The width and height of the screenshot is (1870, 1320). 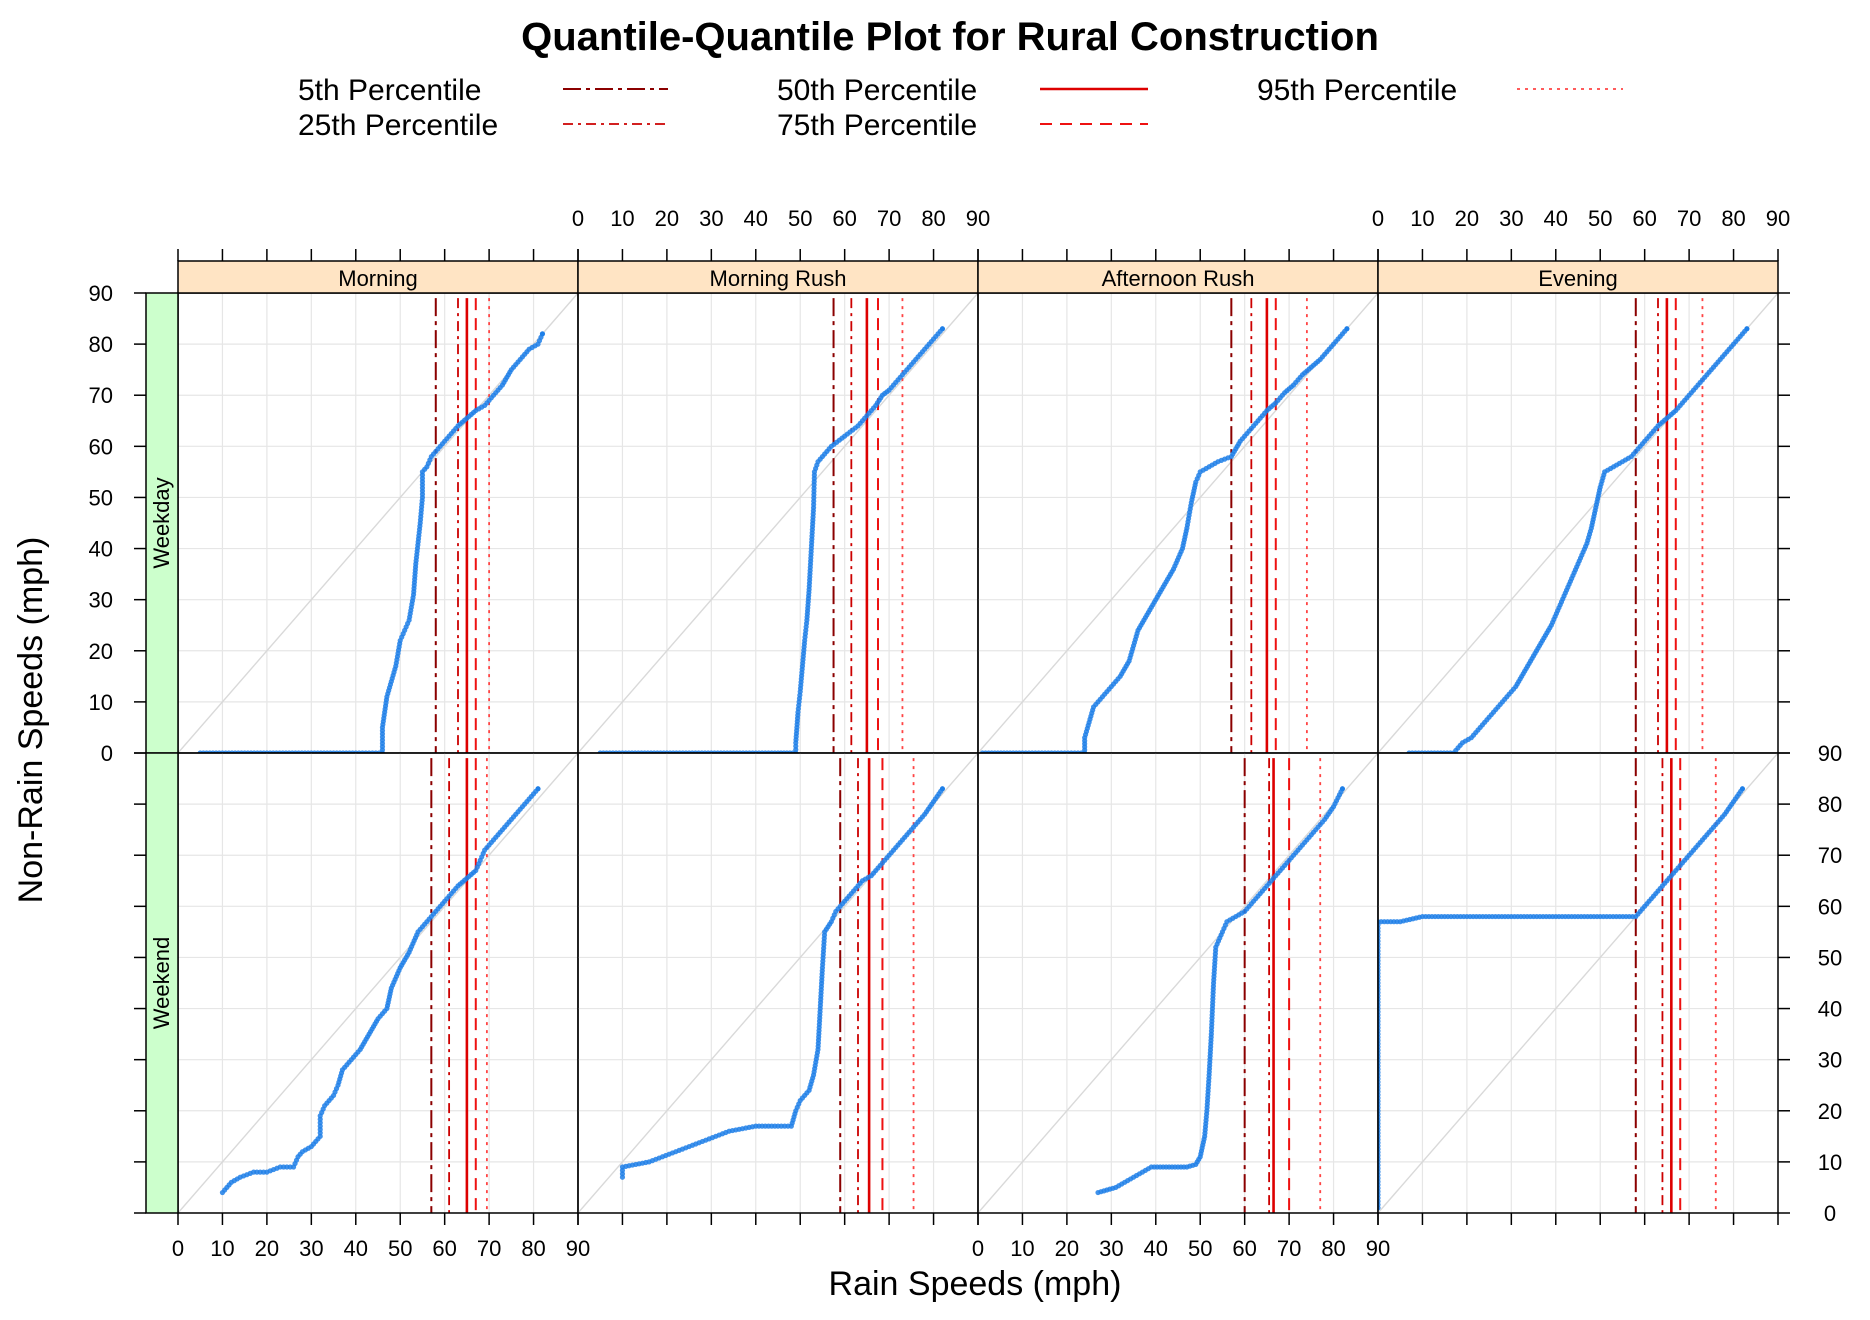 I want to click on panel-border, so click(x=1578, y=983).